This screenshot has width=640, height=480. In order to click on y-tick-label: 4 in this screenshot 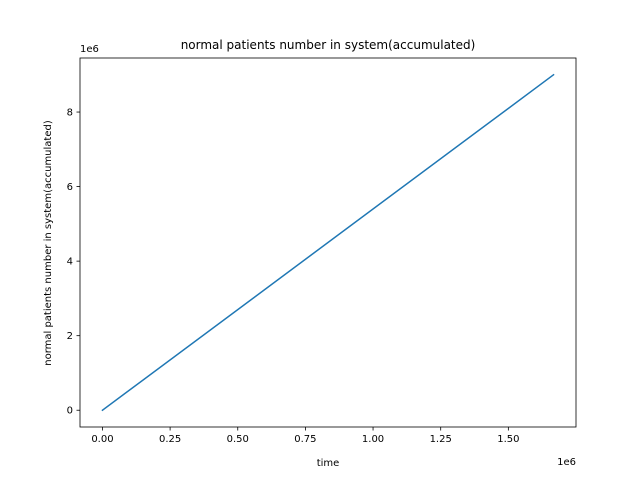, I will do `click(70, 262)`.